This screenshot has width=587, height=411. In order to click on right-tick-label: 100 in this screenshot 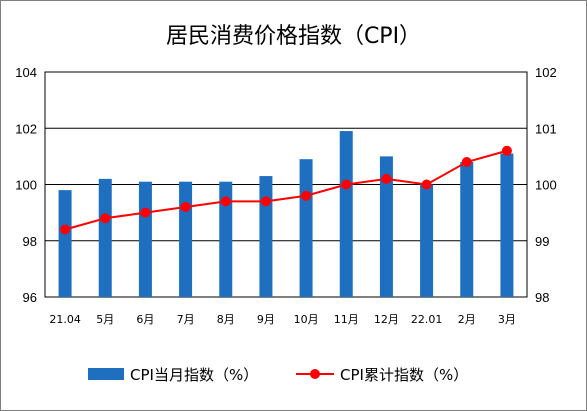, I will do `click(546, 185)`.